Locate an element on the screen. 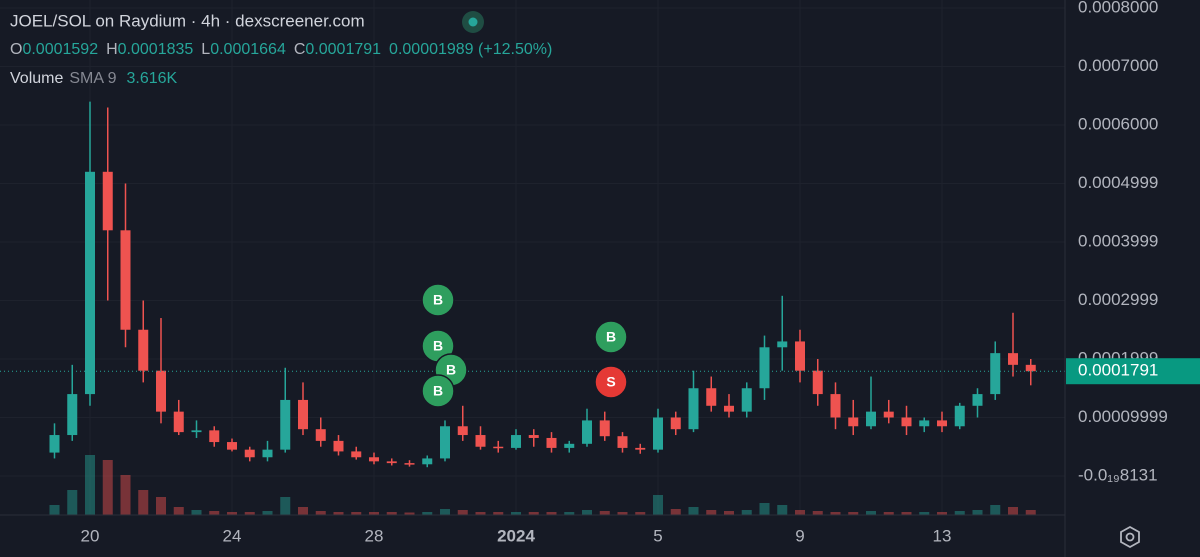  o-value: 0.0001592 is located at coordinates (60, 49).